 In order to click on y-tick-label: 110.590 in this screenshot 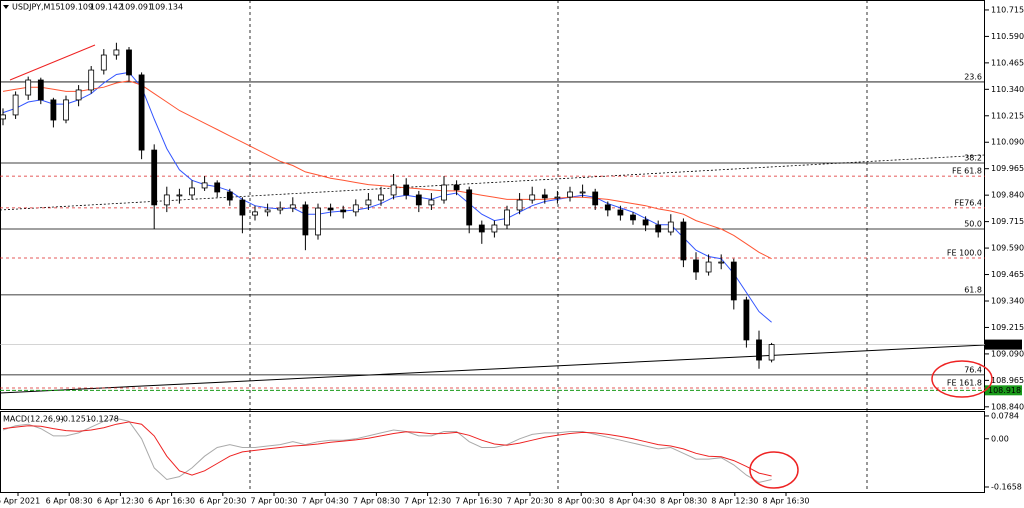, I will do `click(1007, 36)`.